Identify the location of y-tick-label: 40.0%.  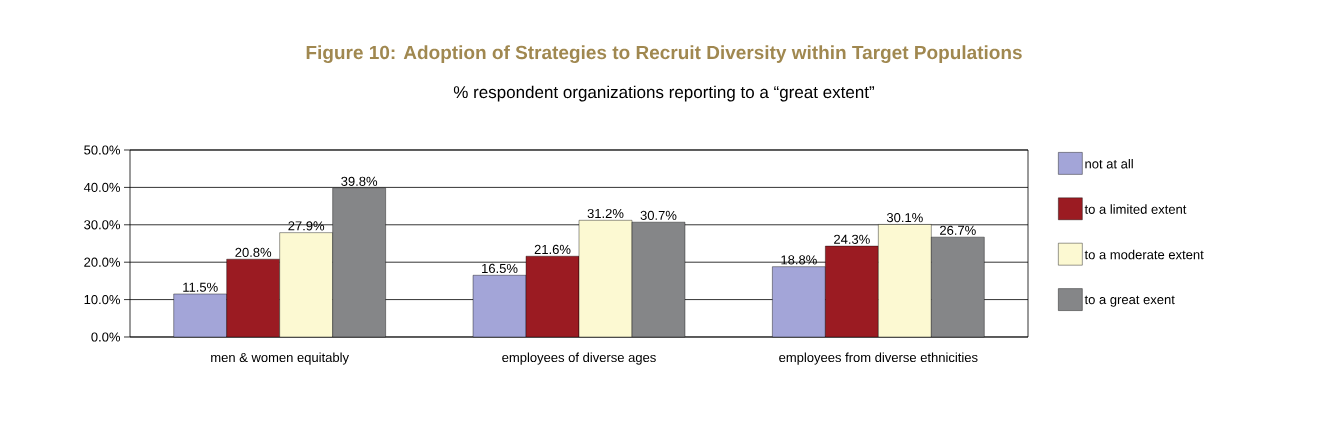
(102, 187).